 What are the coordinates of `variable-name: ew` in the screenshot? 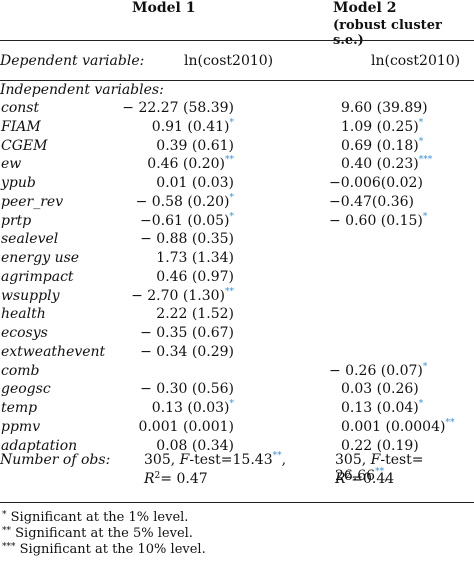 It's located at (11, 164).